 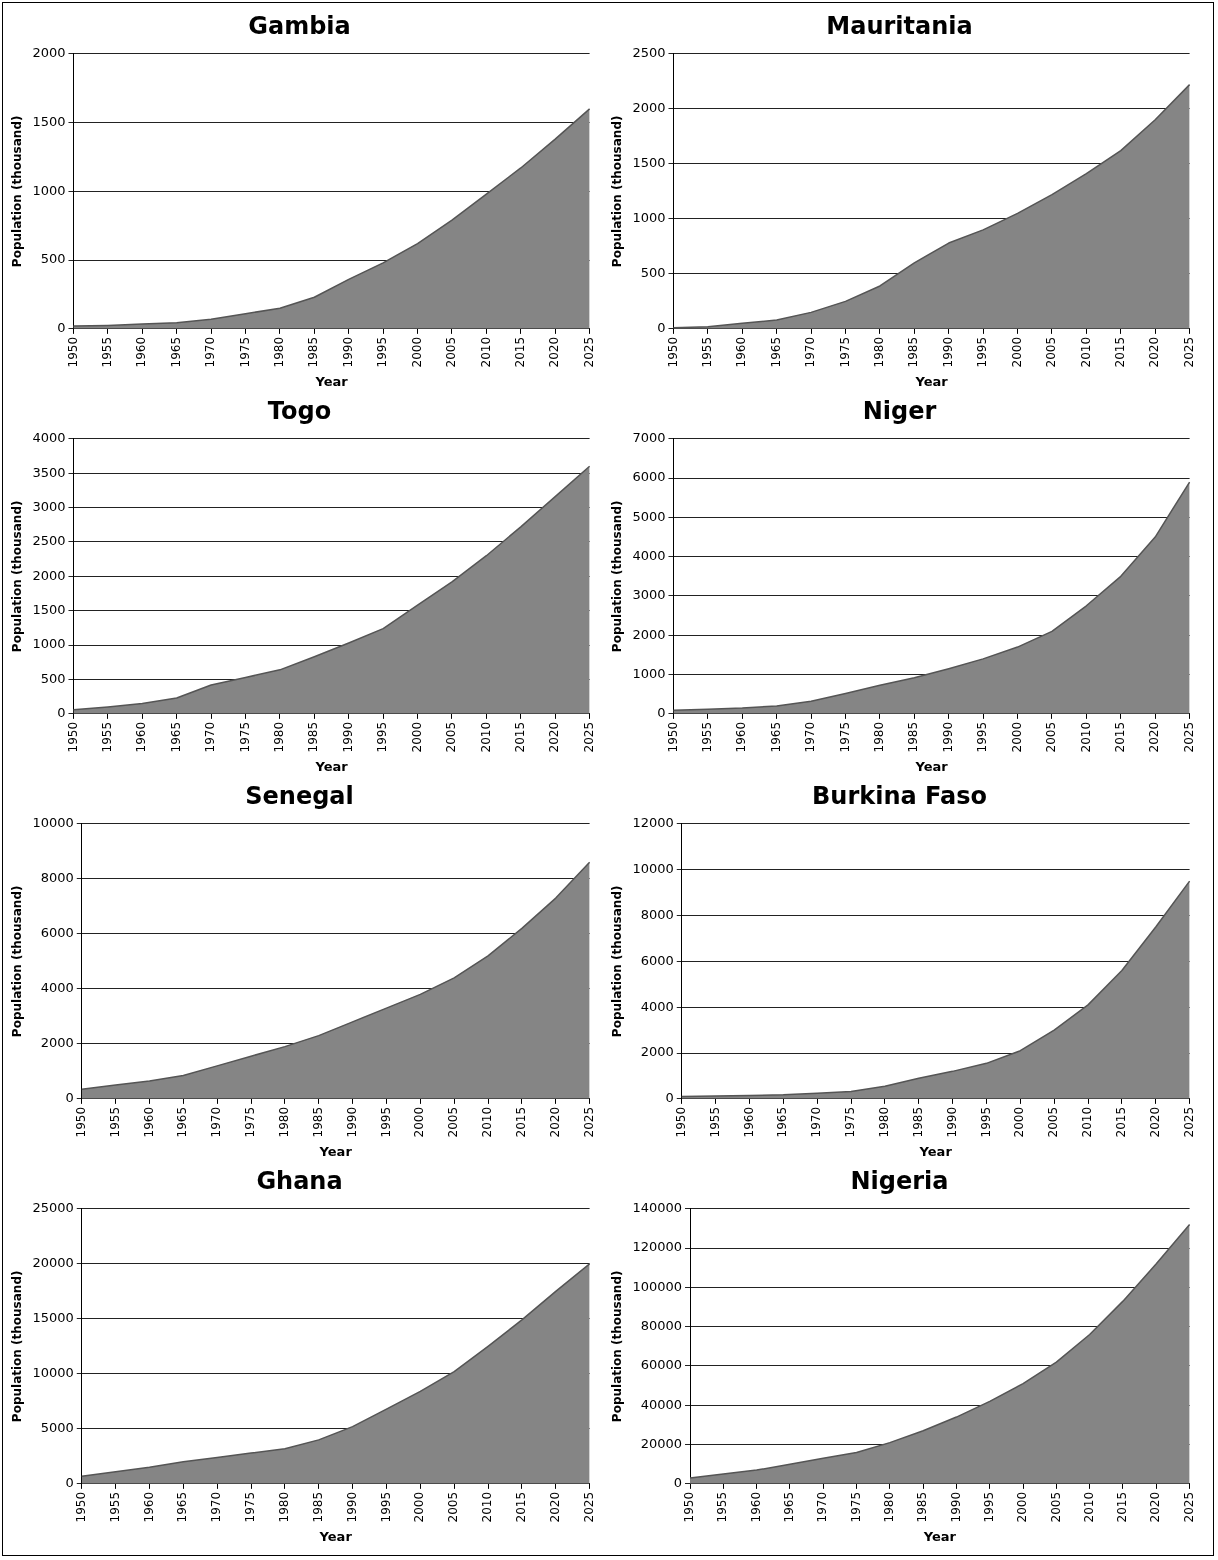 I want to click on y-tick-label: 3000, so click(x=49, y=506).